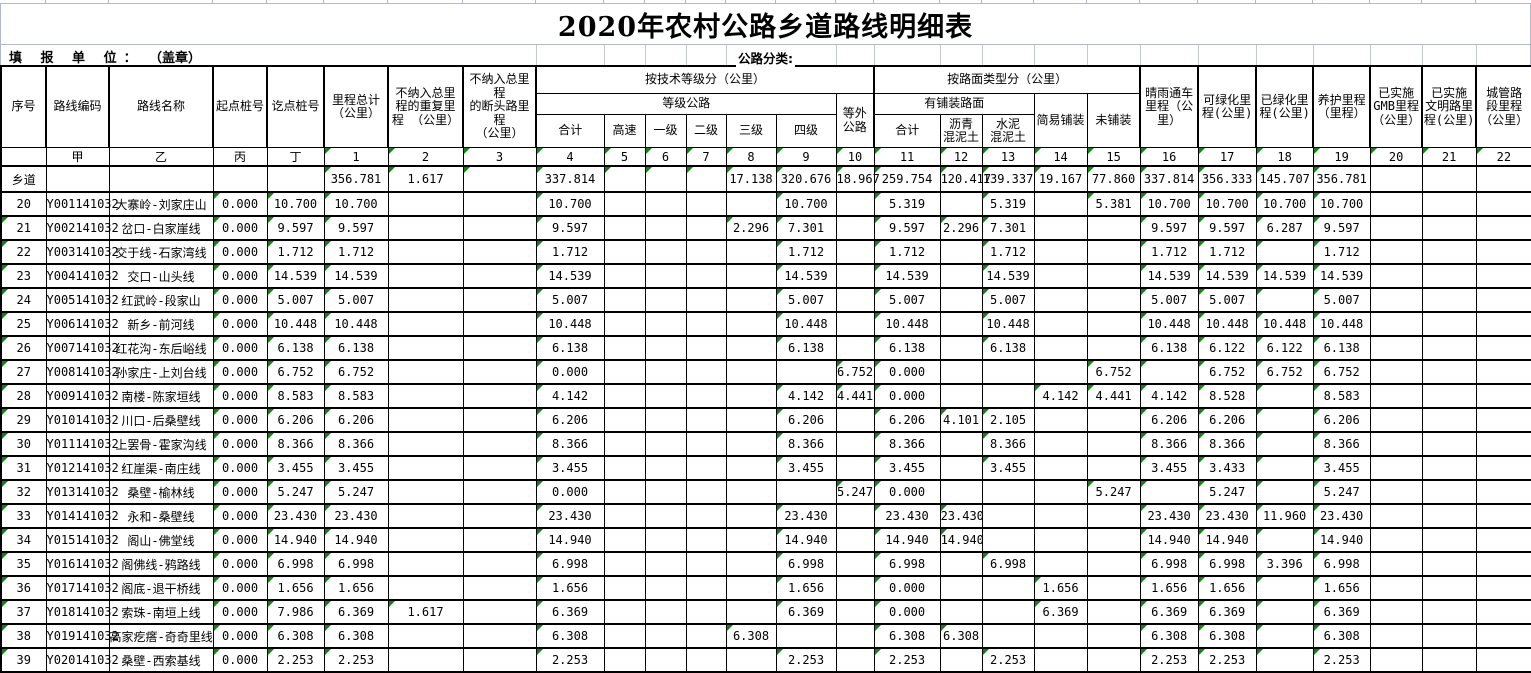 The width and height of the screenshot is (1531, 673). Describe the element at coordinates (706, 204) in the screenshot. I see `cell-20-c7` at that location.